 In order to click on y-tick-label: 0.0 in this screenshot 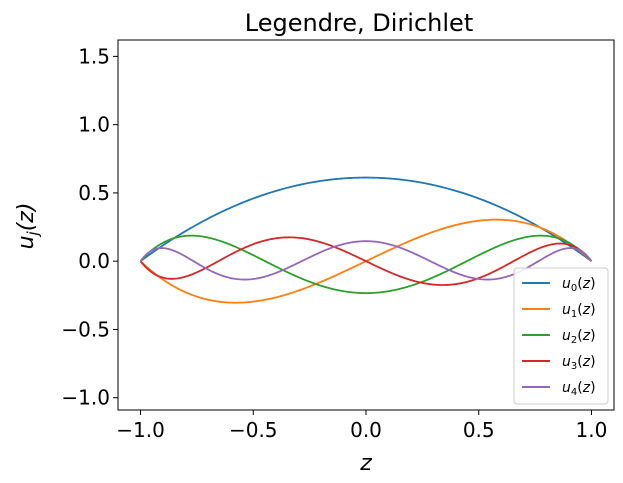, I will do `click(94, 261)`.